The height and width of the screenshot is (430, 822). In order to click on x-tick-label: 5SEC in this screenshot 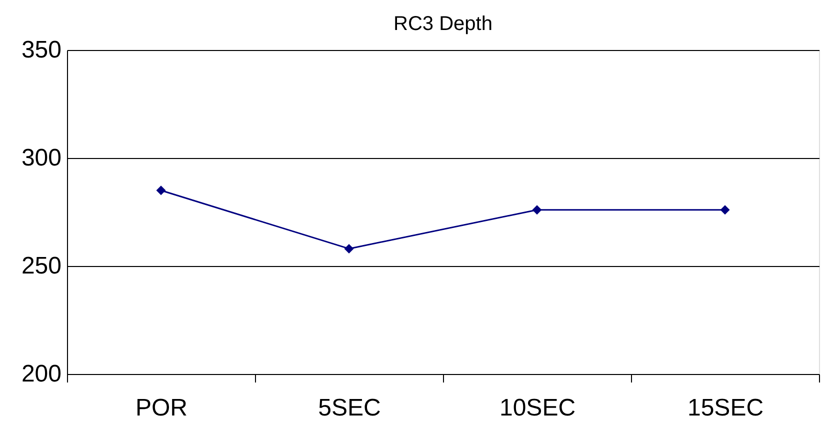, I will do `click(349, 408)`.